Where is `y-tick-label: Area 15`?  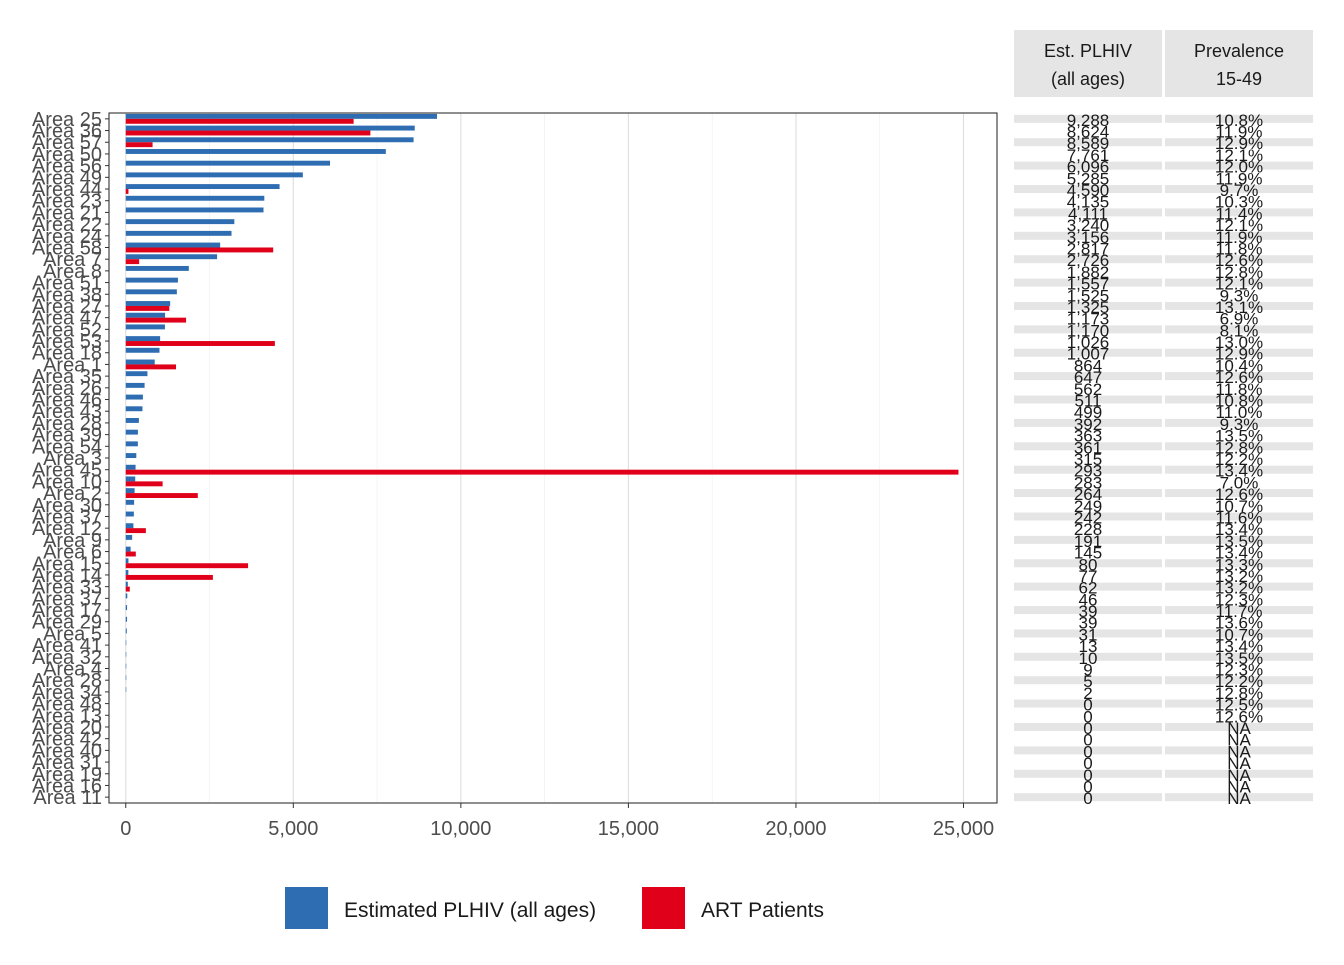
y-tick-label: Area 15 is located at coordinates (67, 564).